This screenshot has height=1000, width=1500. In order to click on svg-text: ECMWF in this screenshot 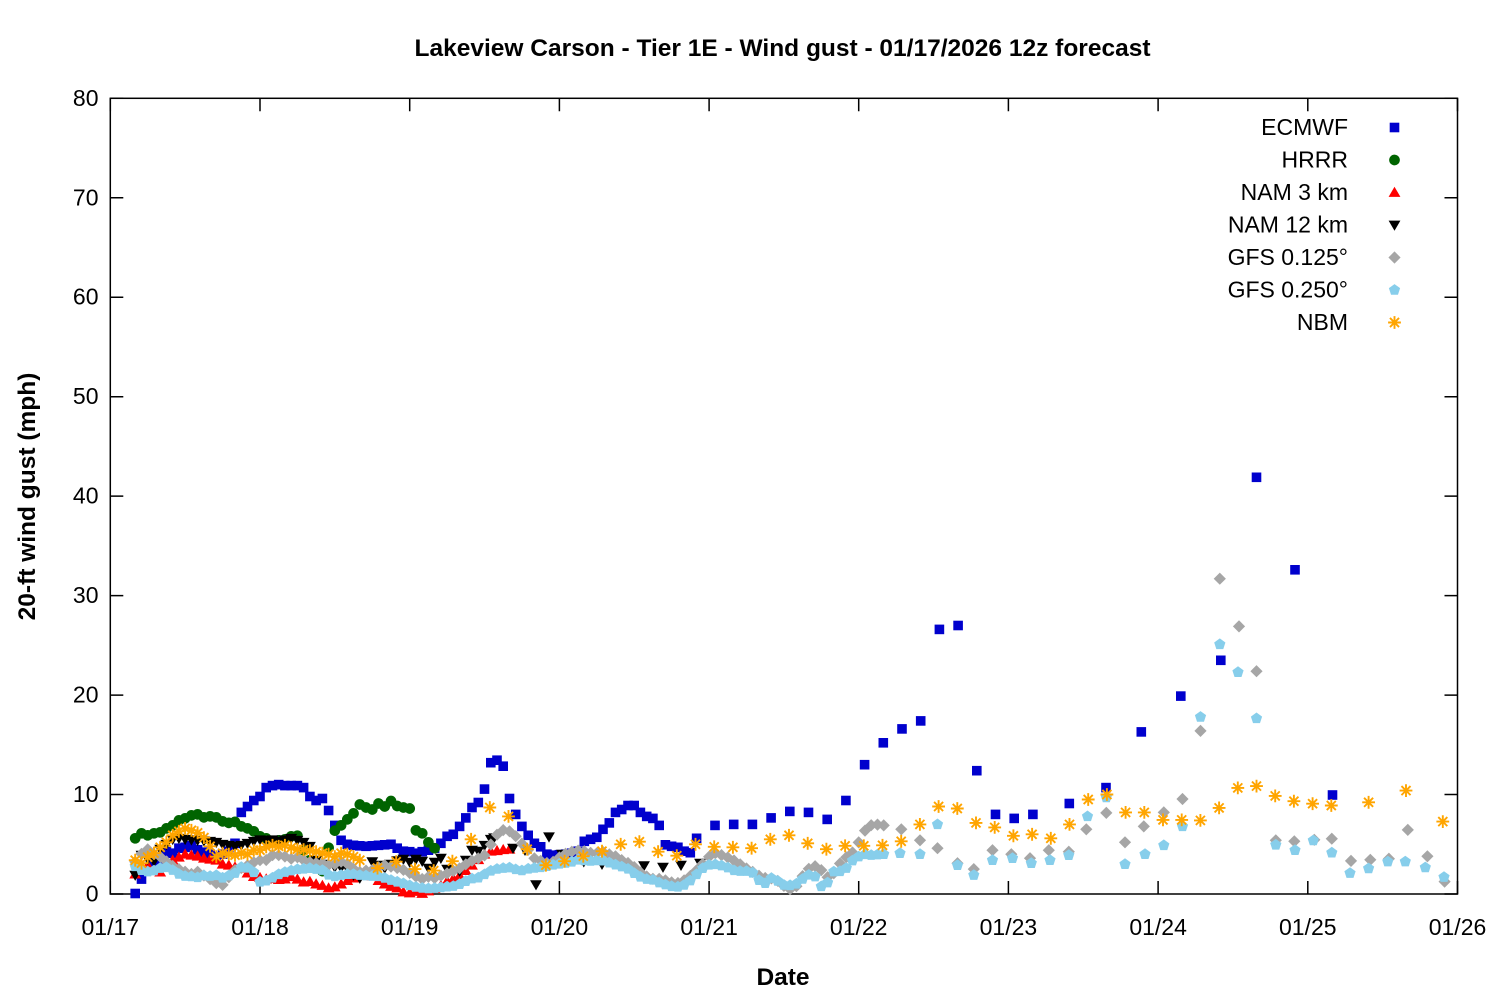, I will do `click(1304, 127)`.